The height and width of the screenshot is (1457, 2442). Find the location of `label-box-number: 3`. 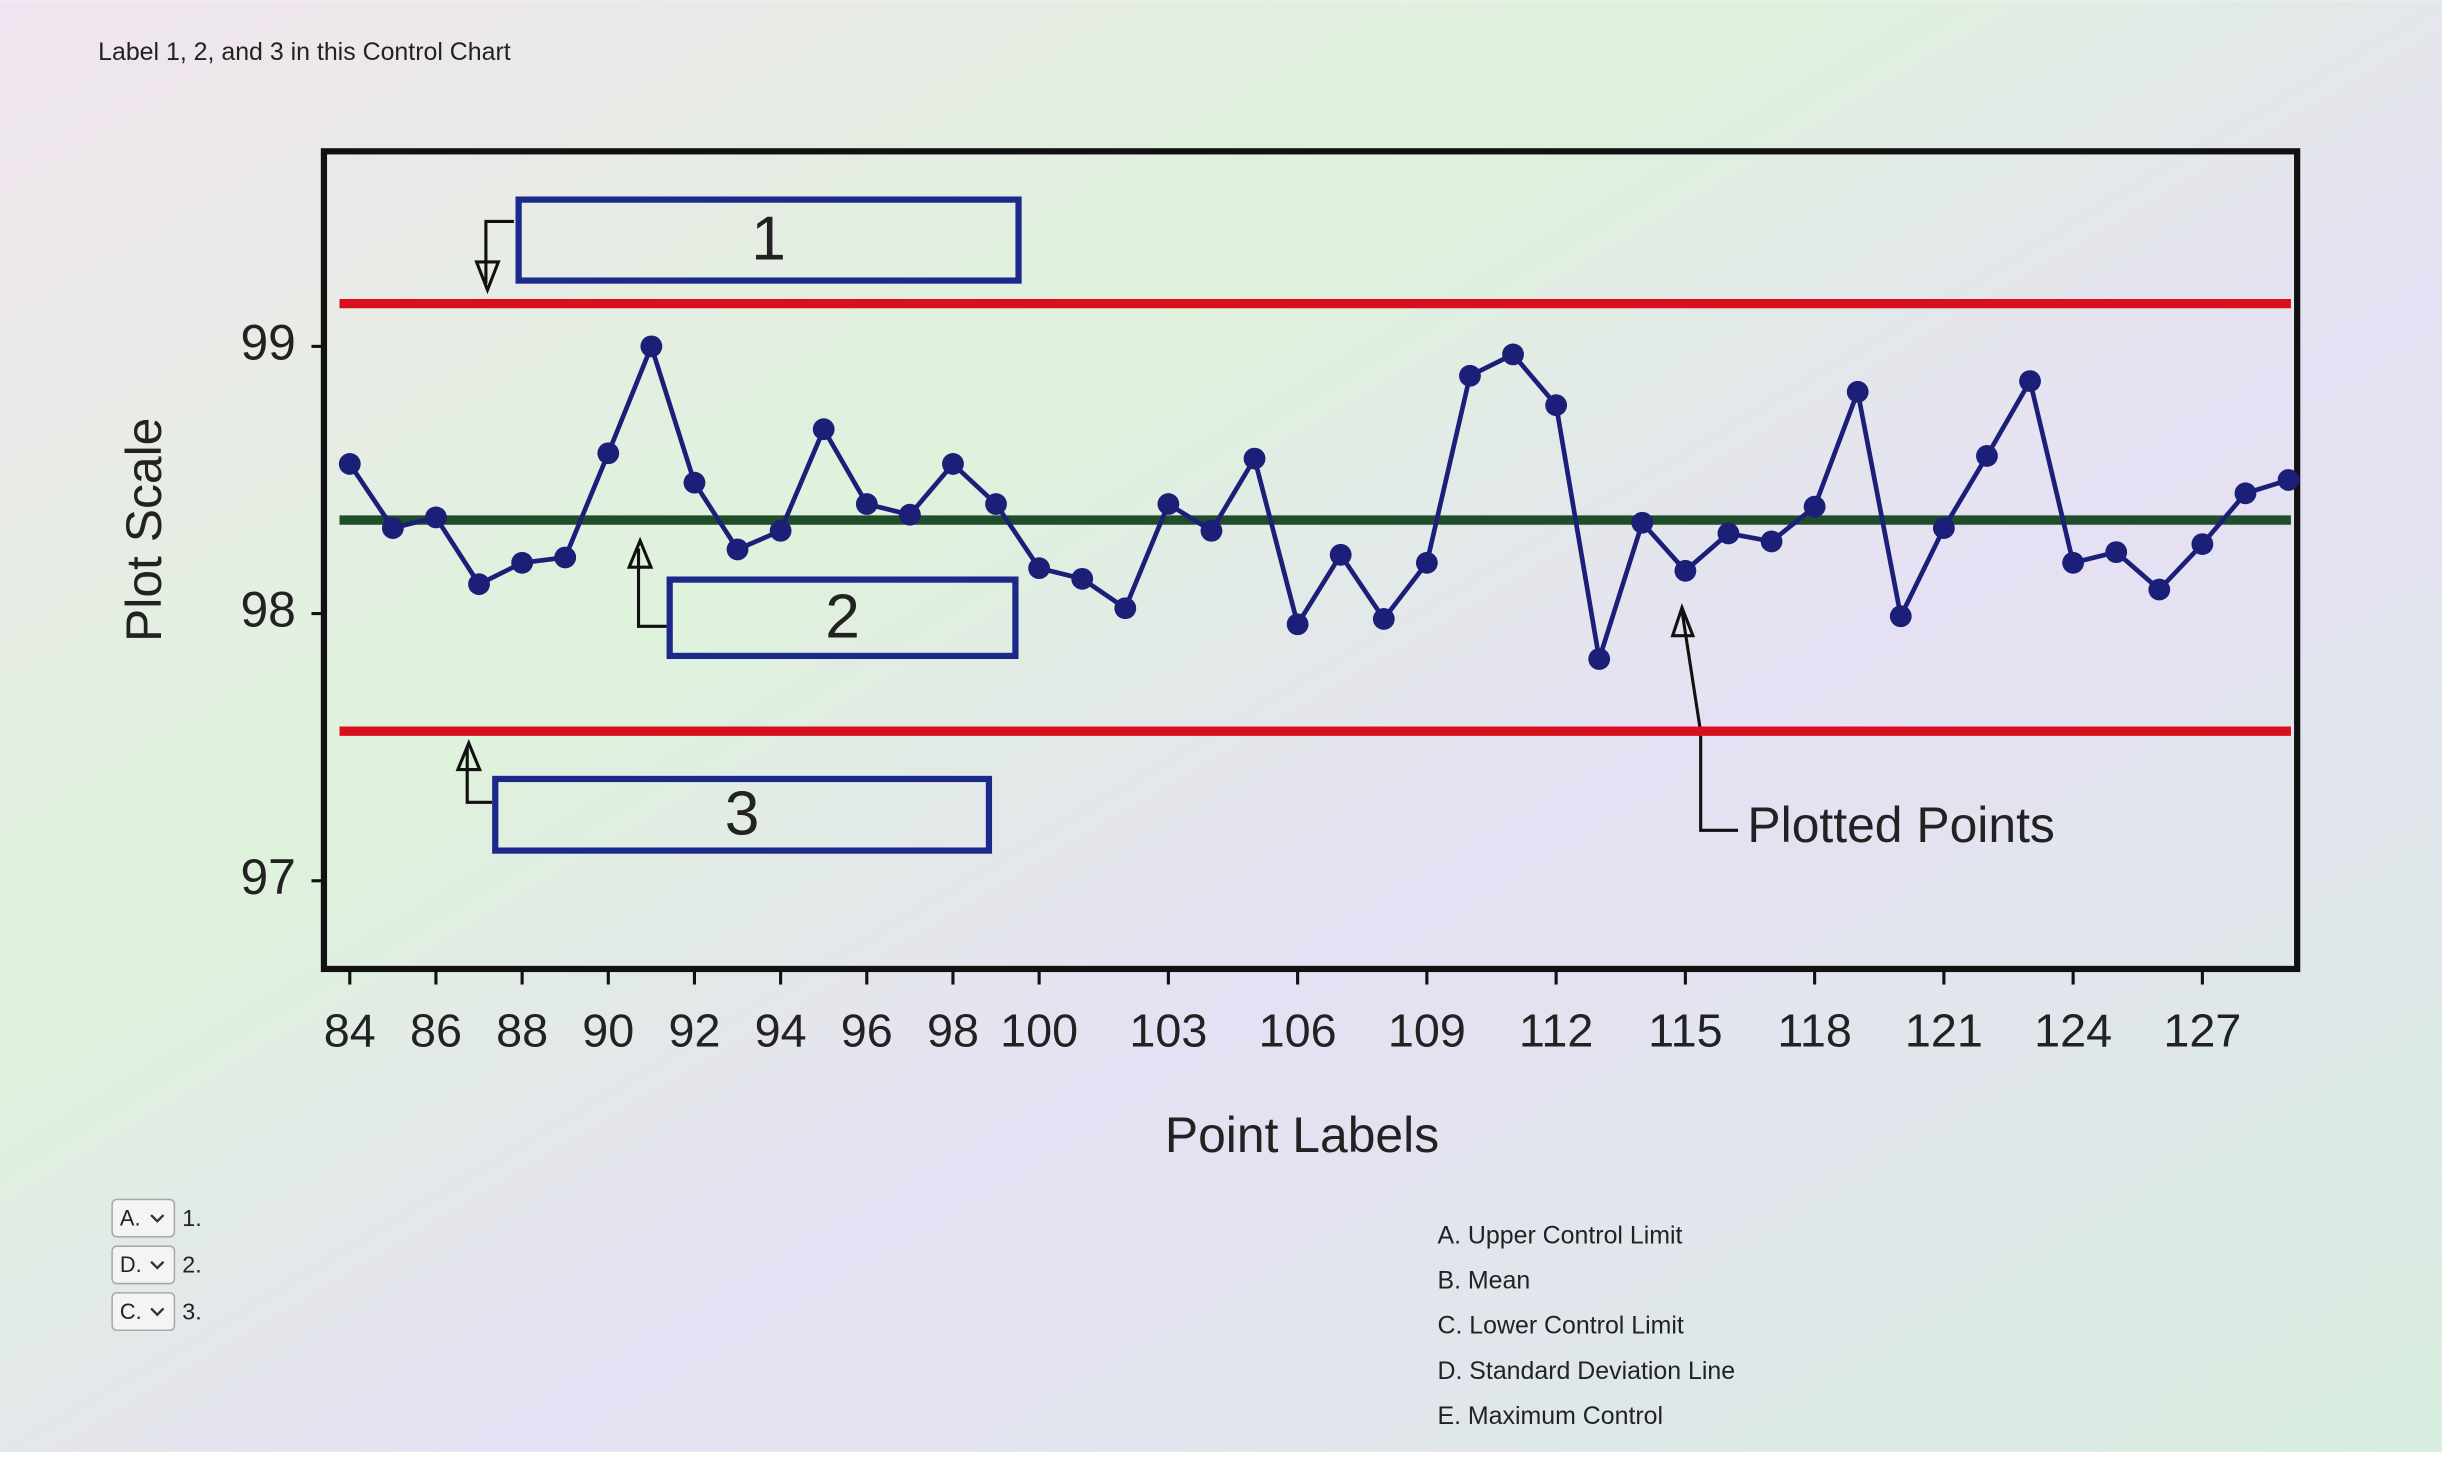

label-box-number: 3 is located at coordinates (742, 813).